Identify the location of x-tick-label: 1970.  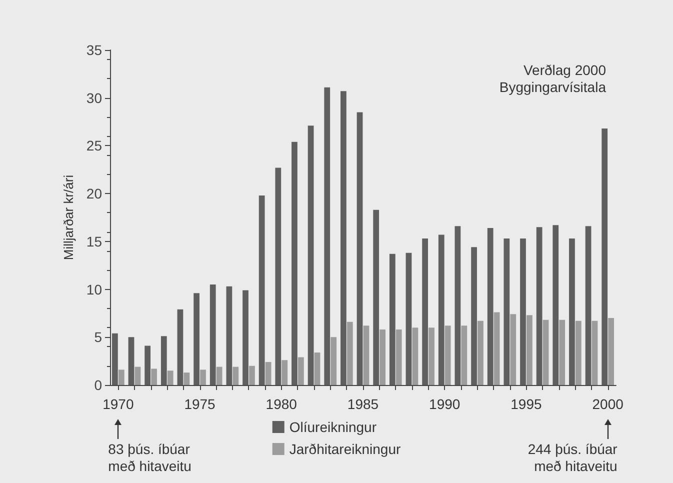
(118, 404).